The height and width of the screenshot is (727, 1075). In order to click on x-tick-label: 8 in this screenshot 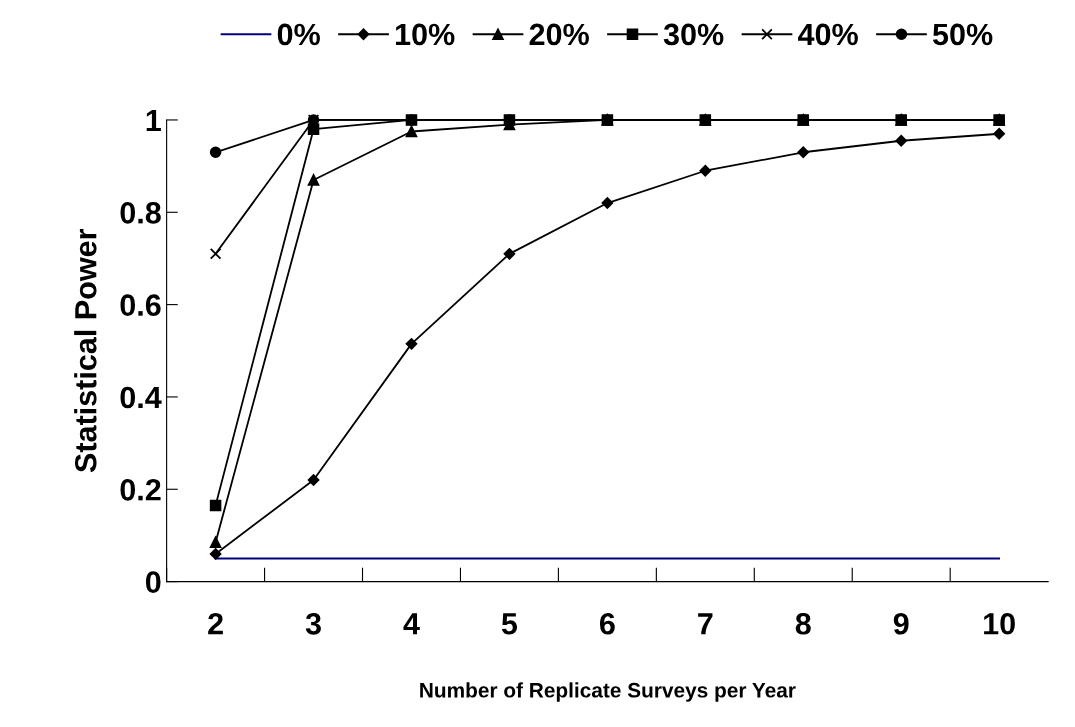, I will do `click(803, 623)`.